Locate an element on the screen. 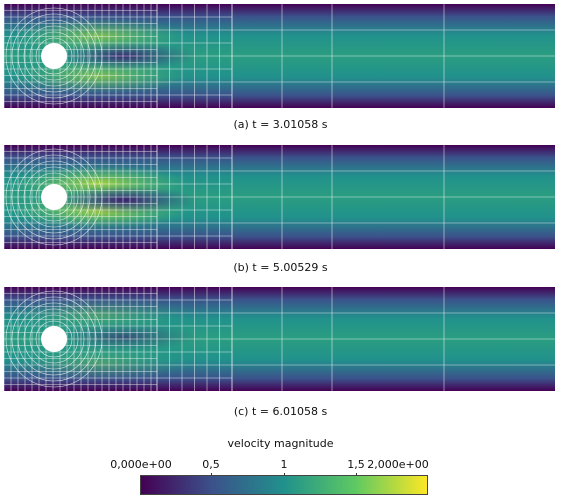  colorbar-tick-label: 0,5 is located at coordinates (211, 464).